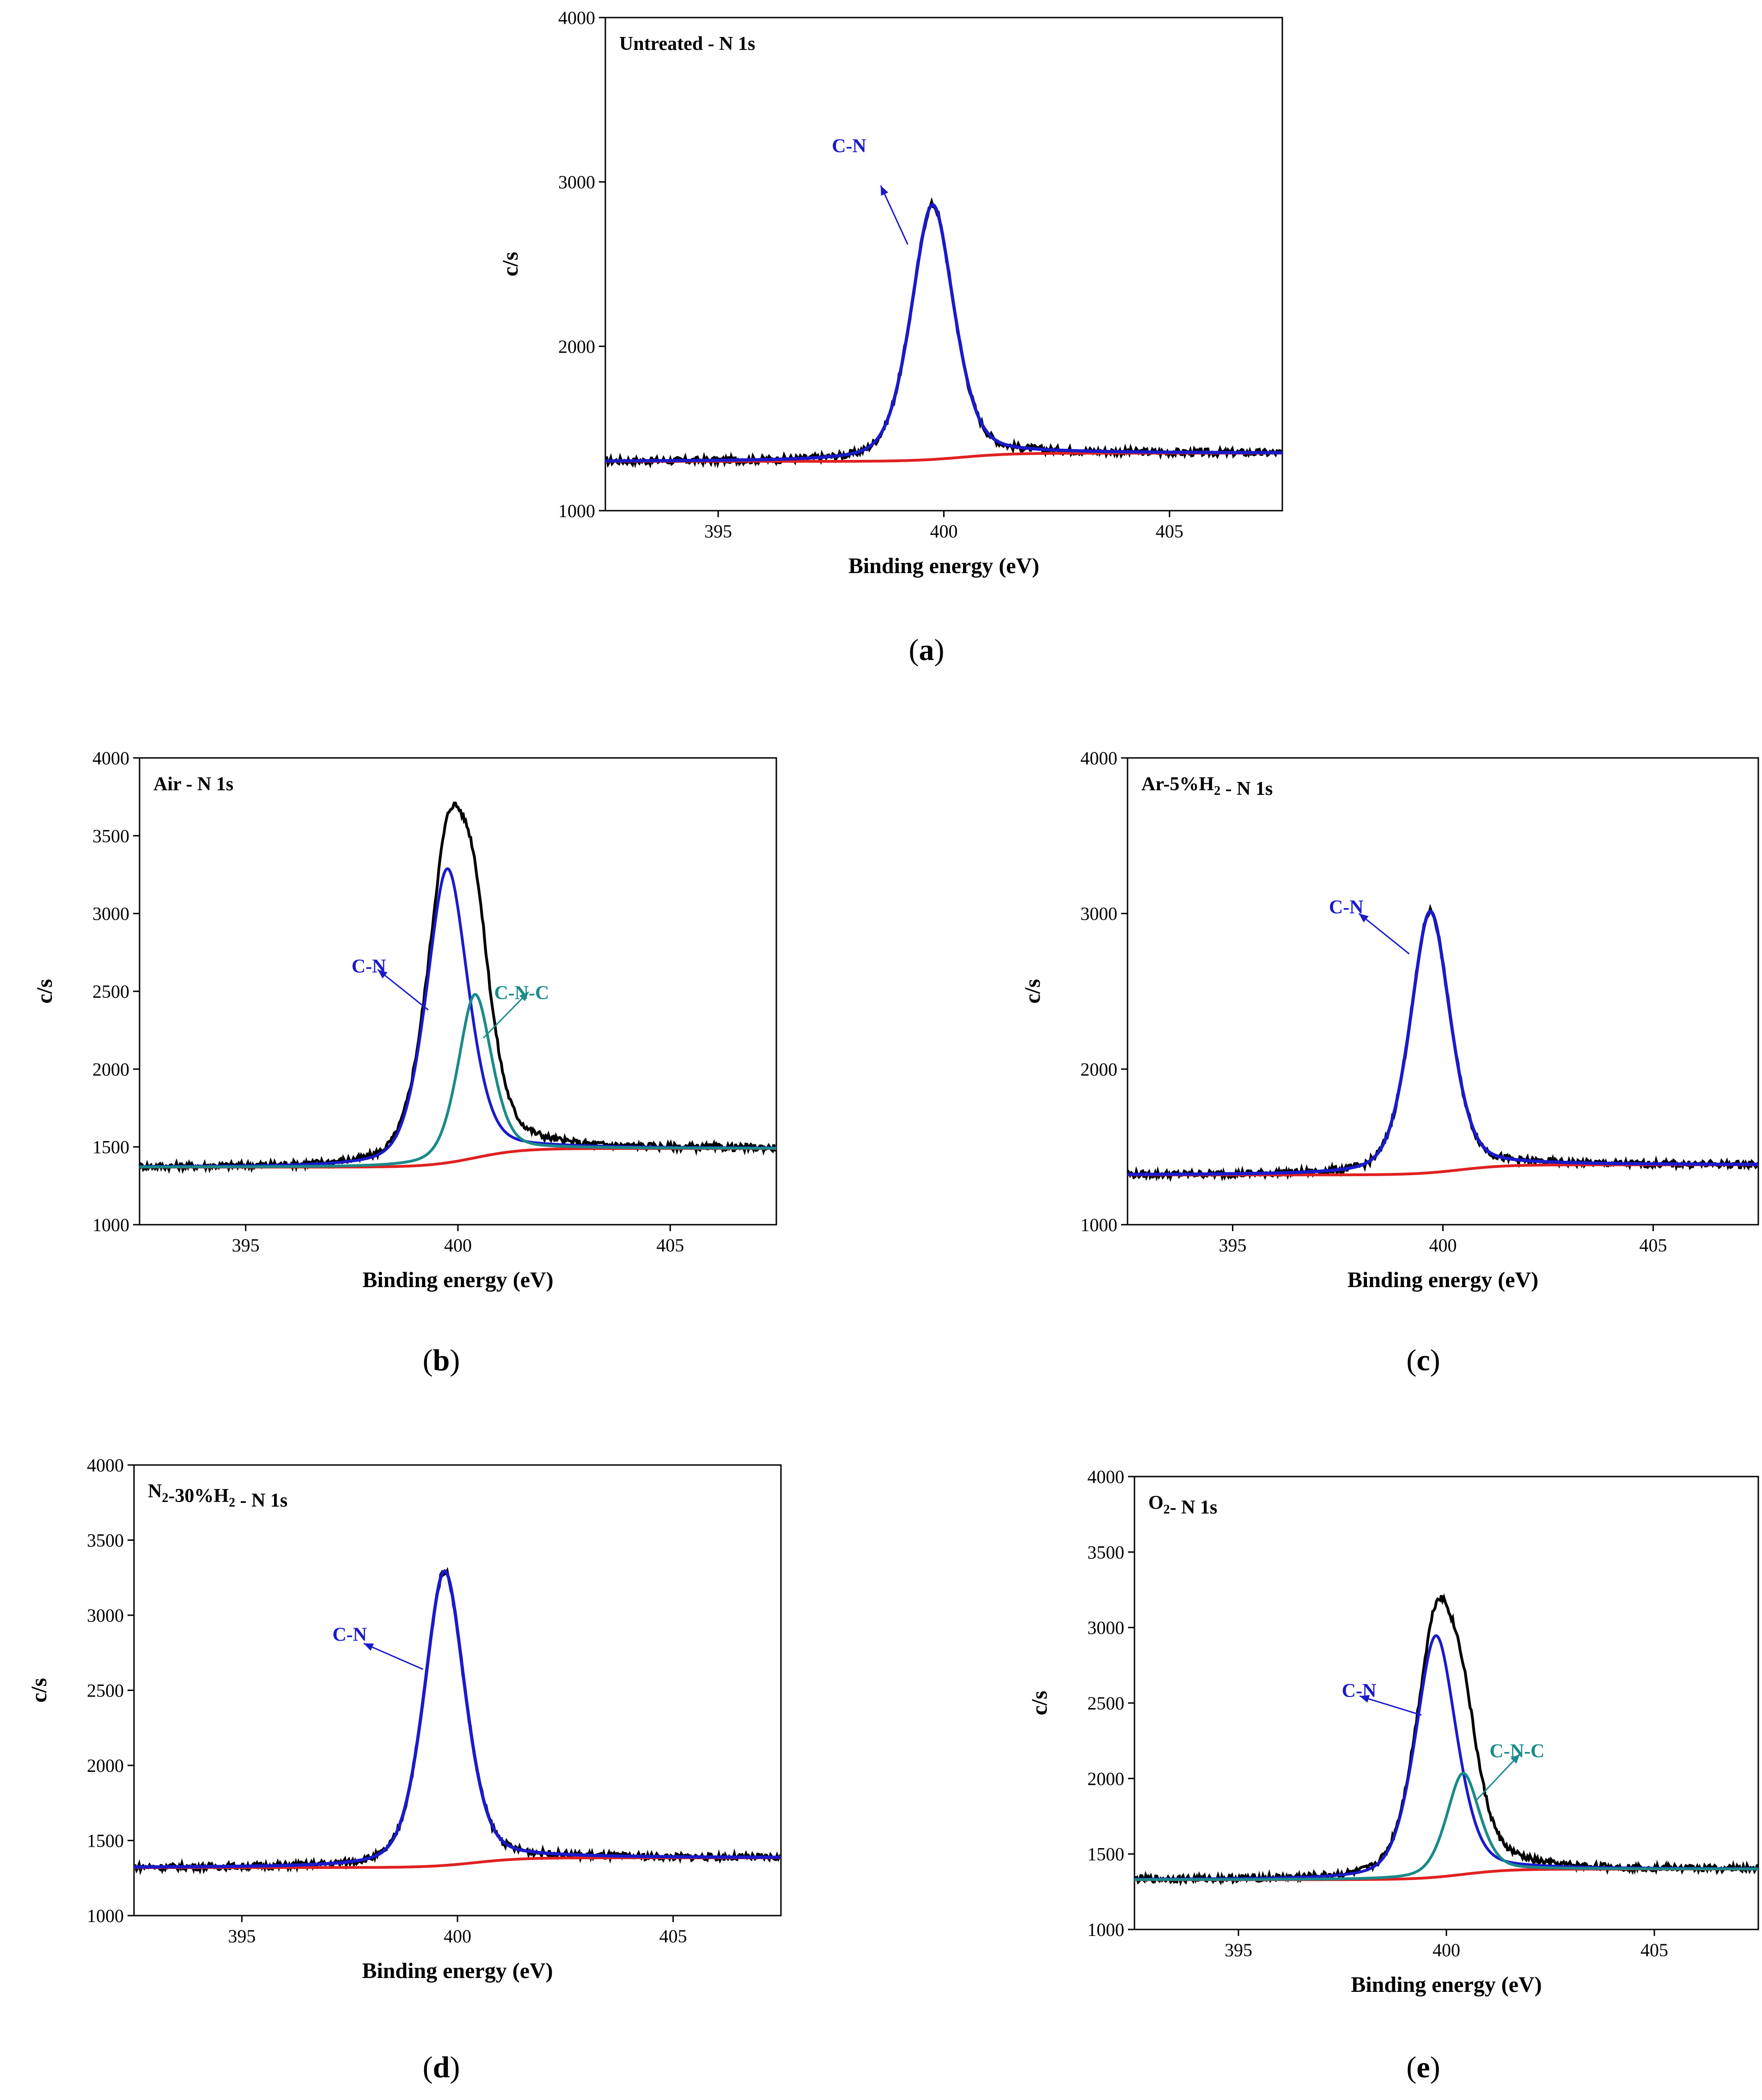  What do you see at coordinates (441, 1360) in the screenshot?
I see `panel-caption: (b)` at bounding box center [441, 1360].